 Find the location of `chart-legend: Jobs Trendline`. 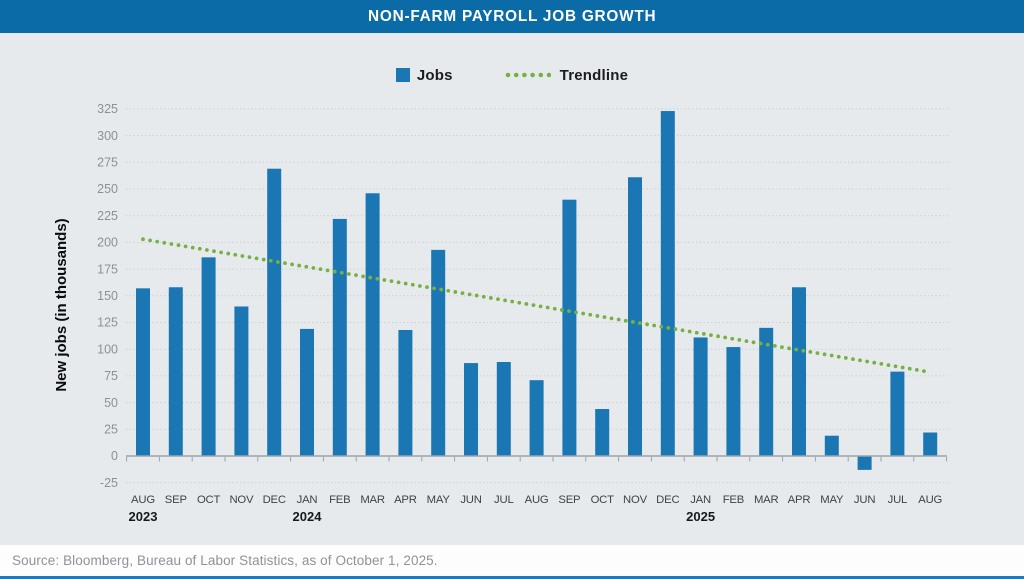

chart-legend: Jobs Trendline is located at coordinates (512, 75).